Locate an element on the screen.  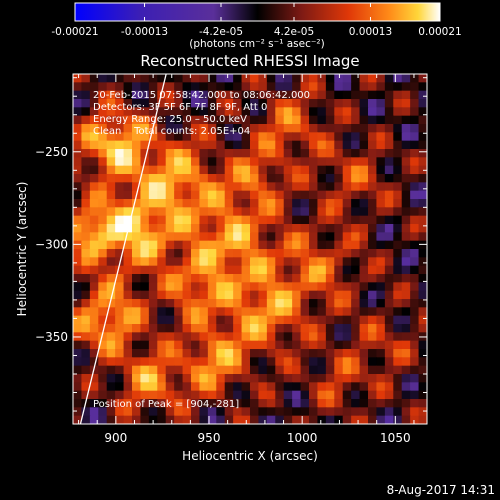
annotation-detectors: Detectors: 3F 5F 6F 7F 8F 9F, Att 0 is located at coordinates (180, 107).